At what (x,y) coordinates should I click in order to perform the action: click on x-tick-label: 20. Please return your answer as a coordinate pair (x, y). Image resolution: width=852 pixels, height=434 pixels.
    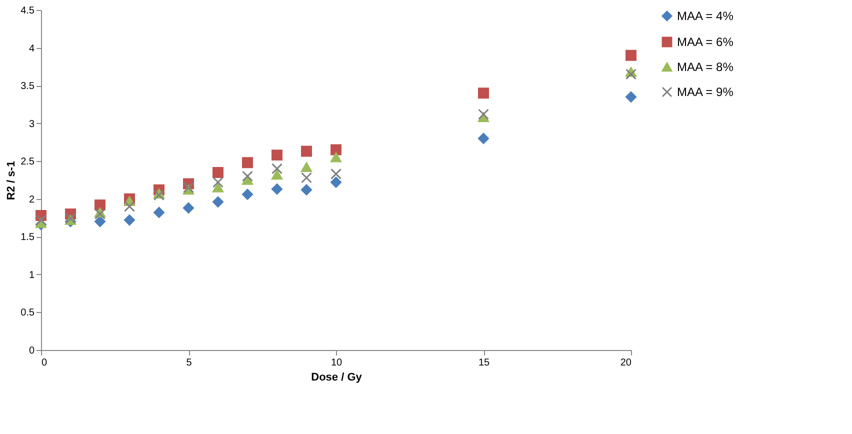
    Looking at the image, I should click on (626, 363).